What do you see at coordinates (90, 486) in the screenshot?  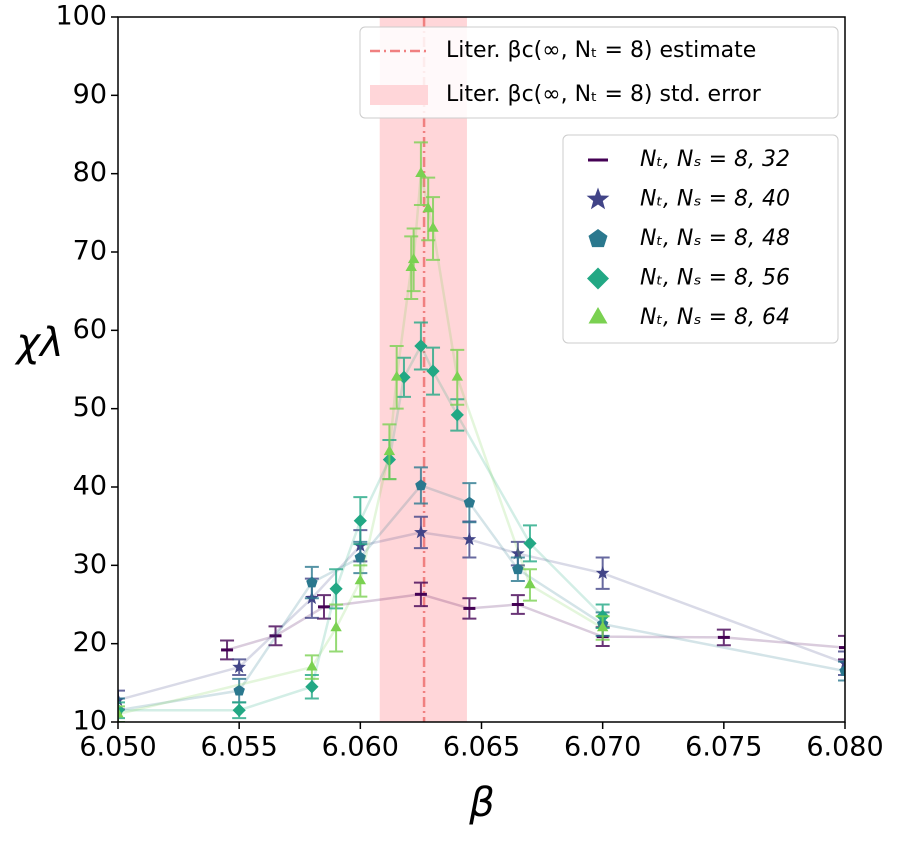 I see `y-tick-label: 40` at bounding box center [90, 486].